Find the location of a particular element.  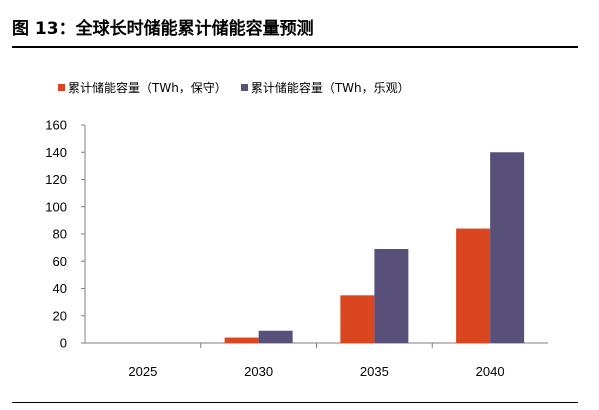

bar-optimistic-2030 is located at coordinates (275, 336).